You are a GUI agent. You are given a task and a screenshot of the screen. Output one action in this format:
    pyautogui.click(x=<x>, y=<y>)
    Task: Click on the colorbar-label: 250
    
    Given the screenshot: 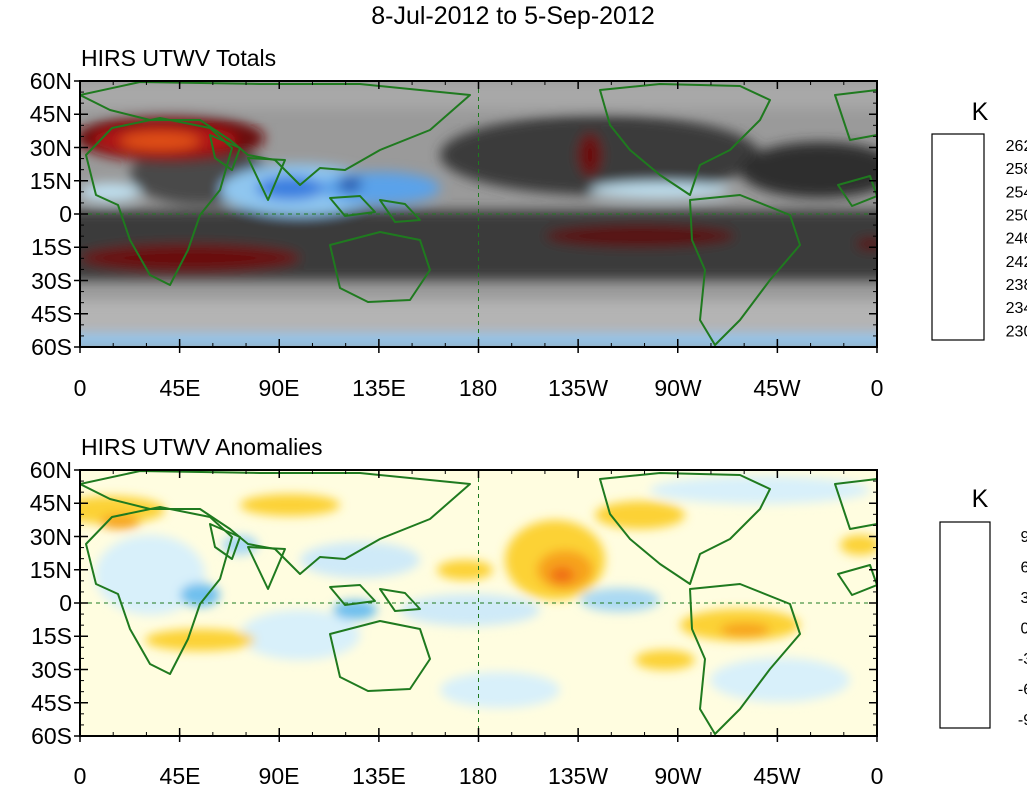 What is the action you would take?
    pyautogui.click(x=1016, y=216)
    